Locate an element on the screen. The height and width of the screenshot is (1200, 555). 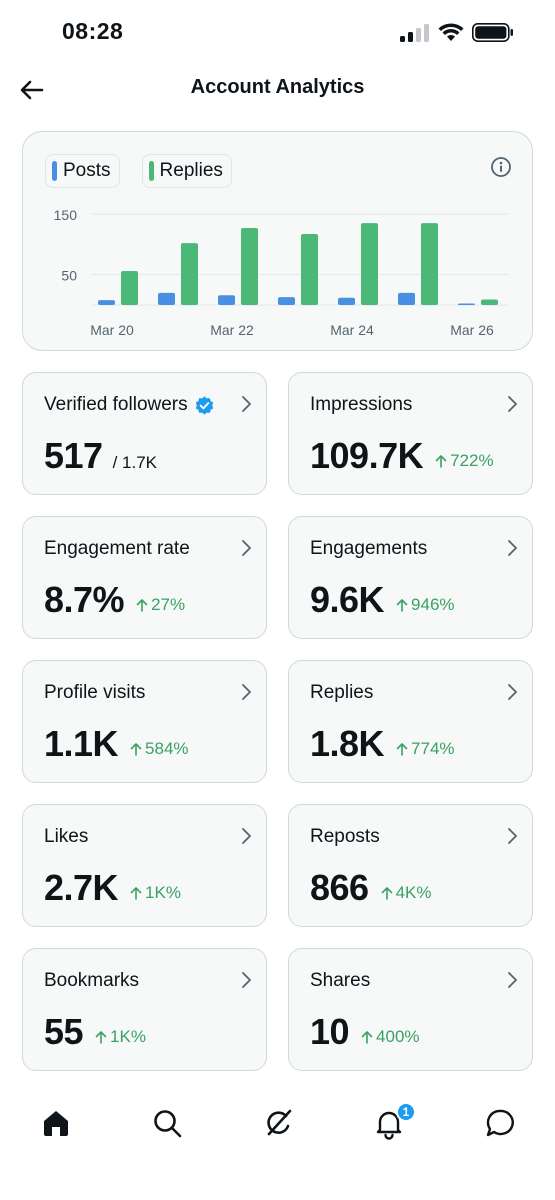
battery-icon is located at coordinates (492, 32).